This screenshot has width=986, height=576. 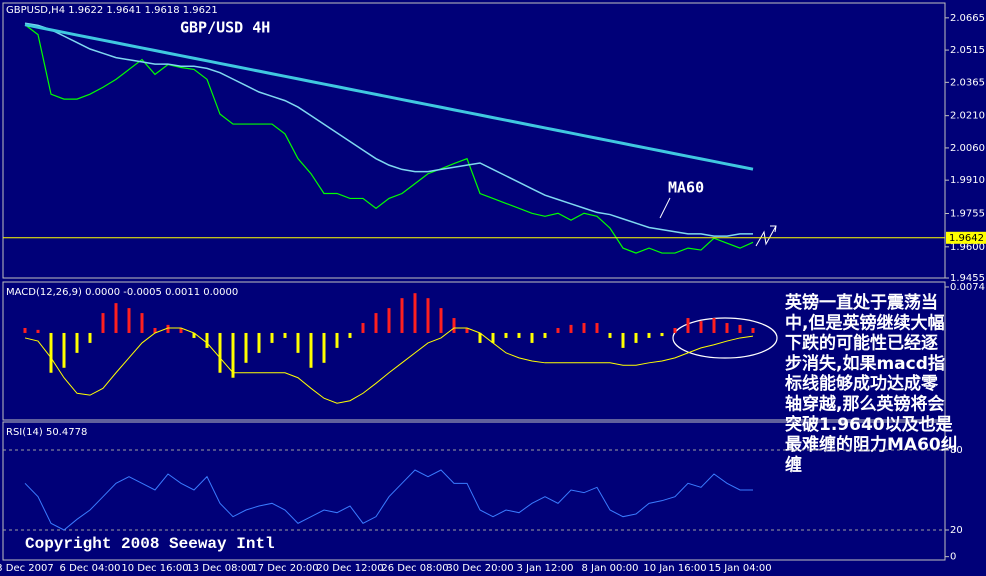 What do you see at coordinates (869, 424) in the screenshot?
I see `note-line: 突破1.9640以及也是` at bounding box center [869, 424].